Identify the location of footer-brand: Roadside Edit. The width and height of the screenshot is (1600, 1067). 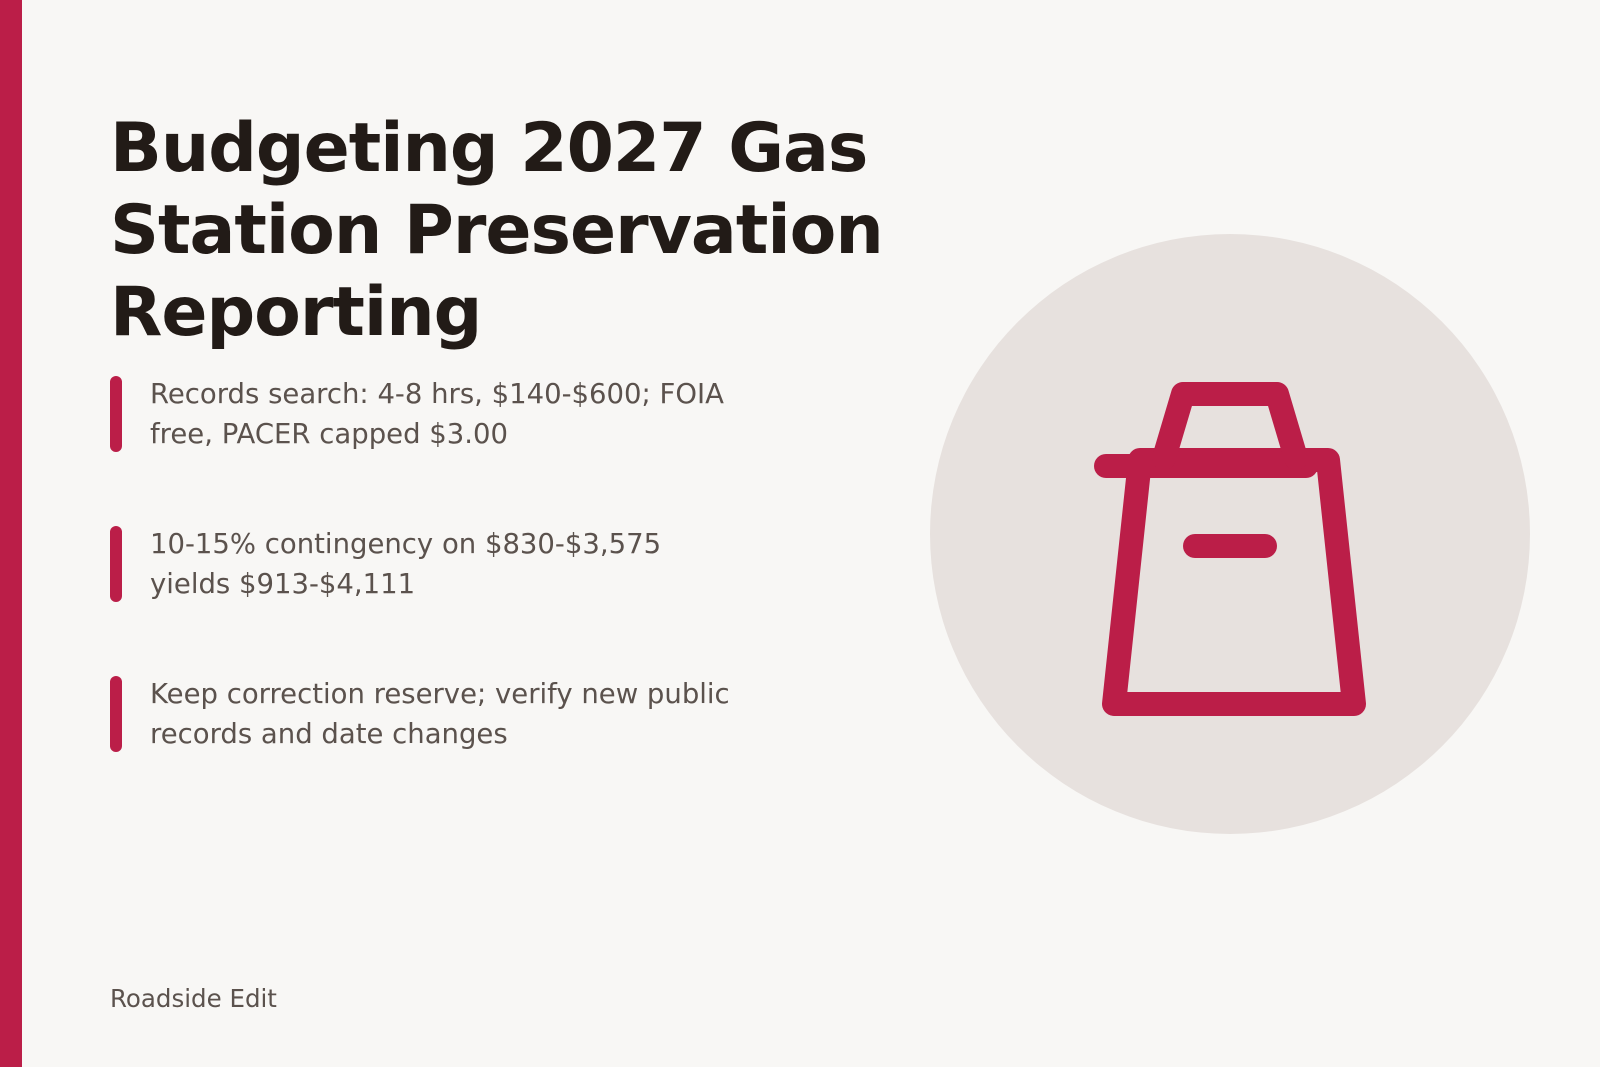
(193, 998).